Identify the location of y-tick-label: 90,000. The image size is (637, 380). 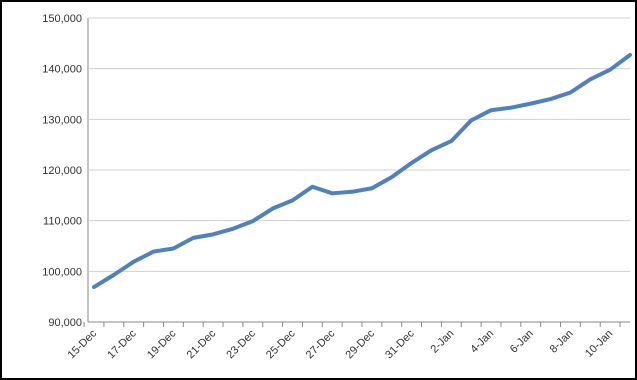
(65, 323).